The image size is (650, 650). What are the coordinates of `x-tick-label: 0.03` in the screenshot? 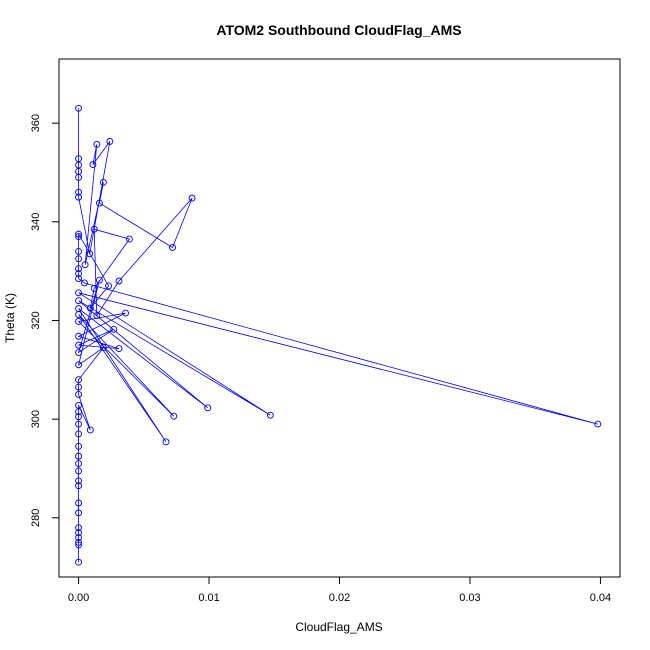 It's located at (469, 598).